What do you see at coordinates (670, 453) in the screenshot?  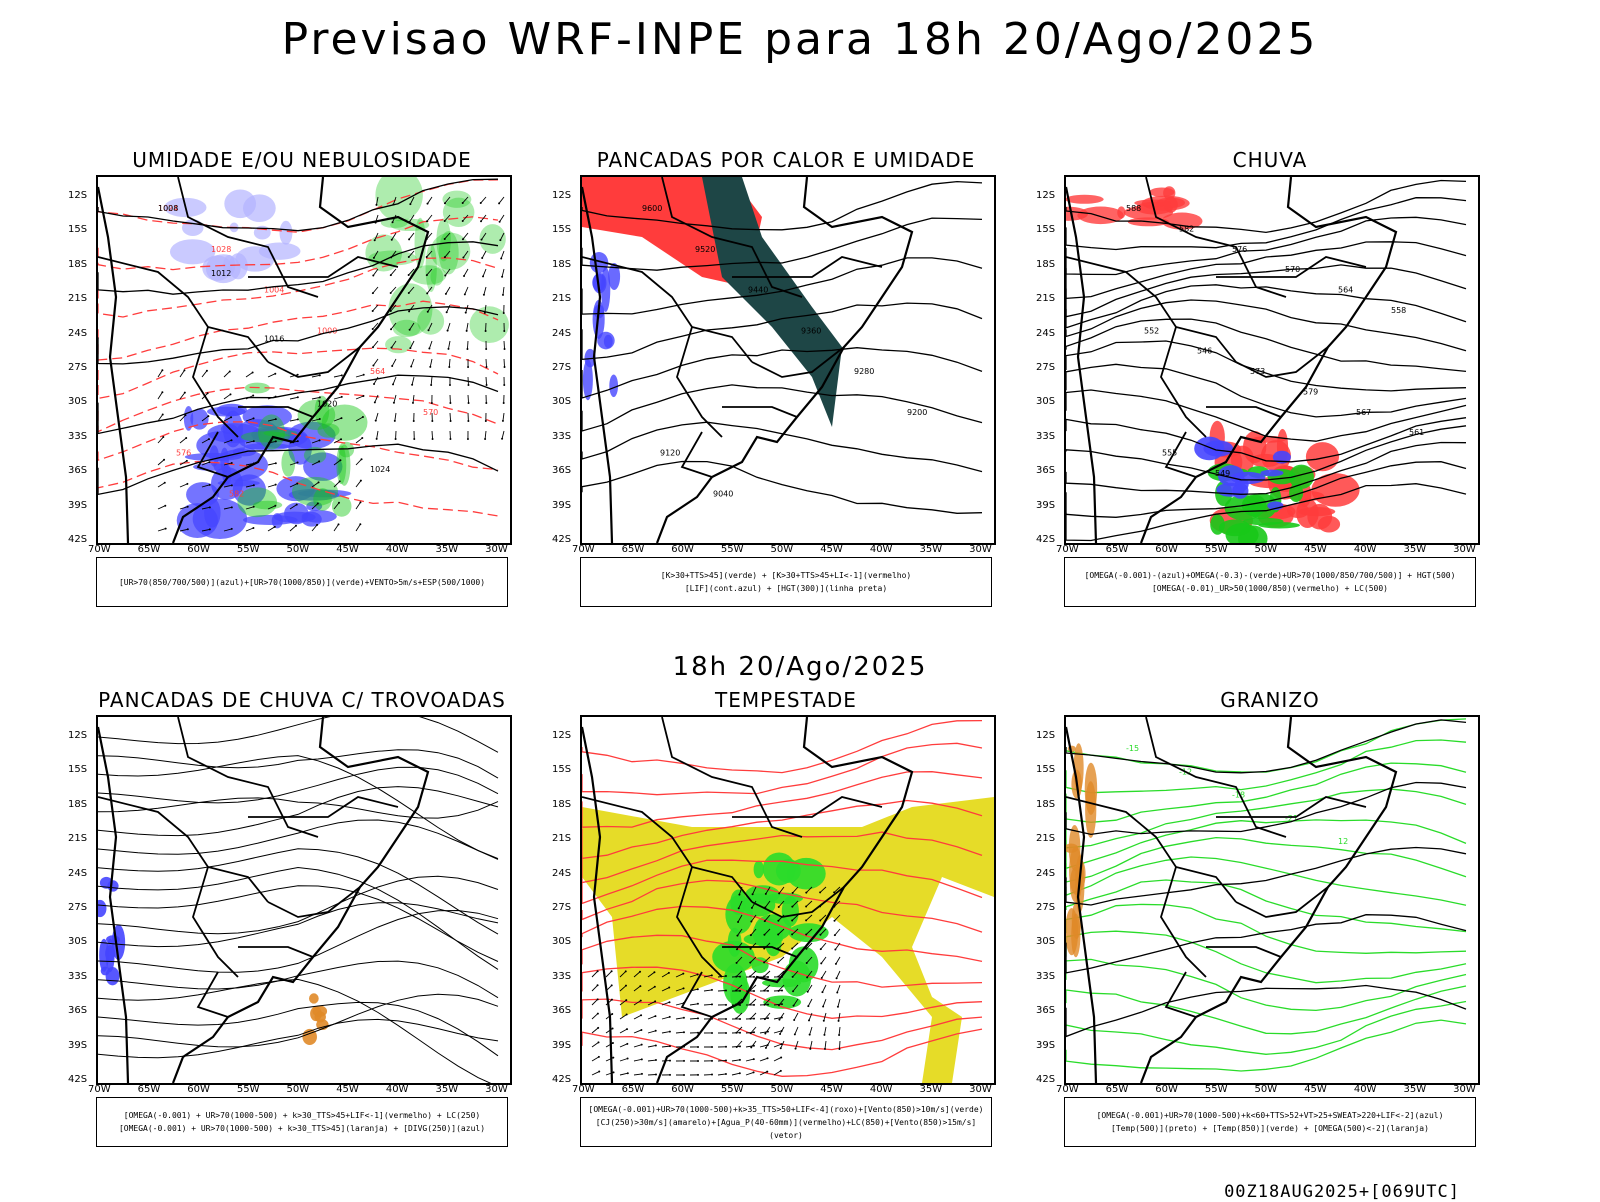 I see `contour-label: 9120` at bounding box center [670, 453].